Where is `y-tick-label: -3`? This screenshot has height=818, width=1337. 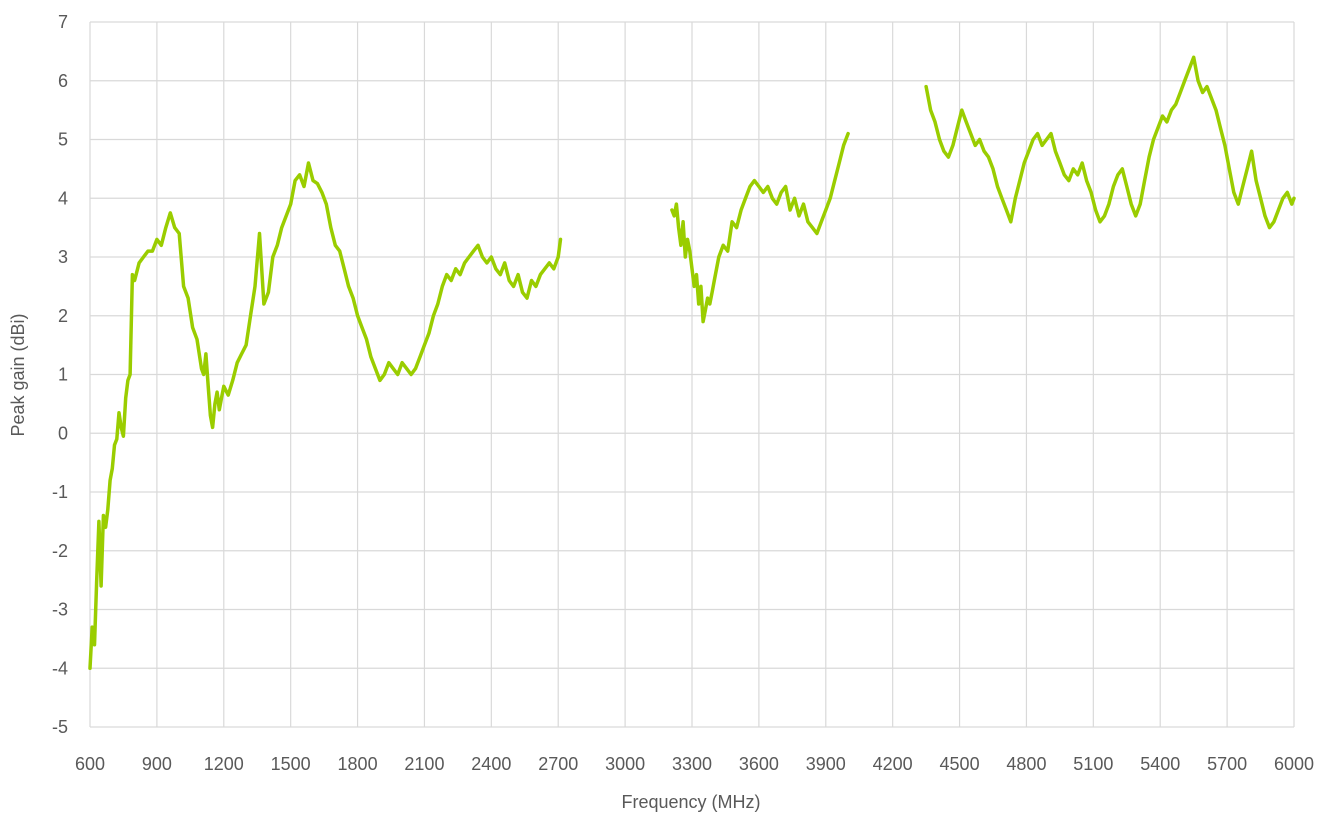
y-tick-label: -3 is located at coordinates (60, 610).